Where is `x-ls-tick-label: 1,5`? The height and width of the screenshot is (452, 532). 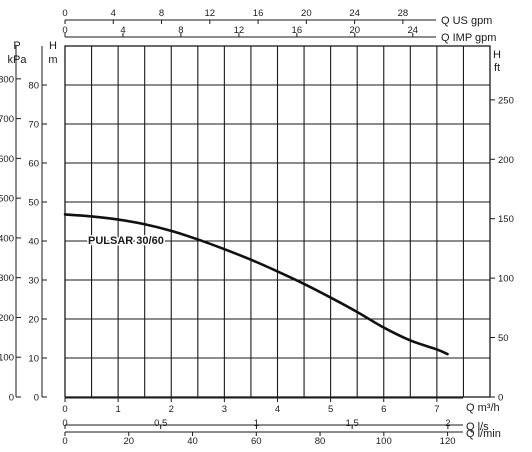
x-ls-tick-label: 1,5 is located at coordinates (352, 423).